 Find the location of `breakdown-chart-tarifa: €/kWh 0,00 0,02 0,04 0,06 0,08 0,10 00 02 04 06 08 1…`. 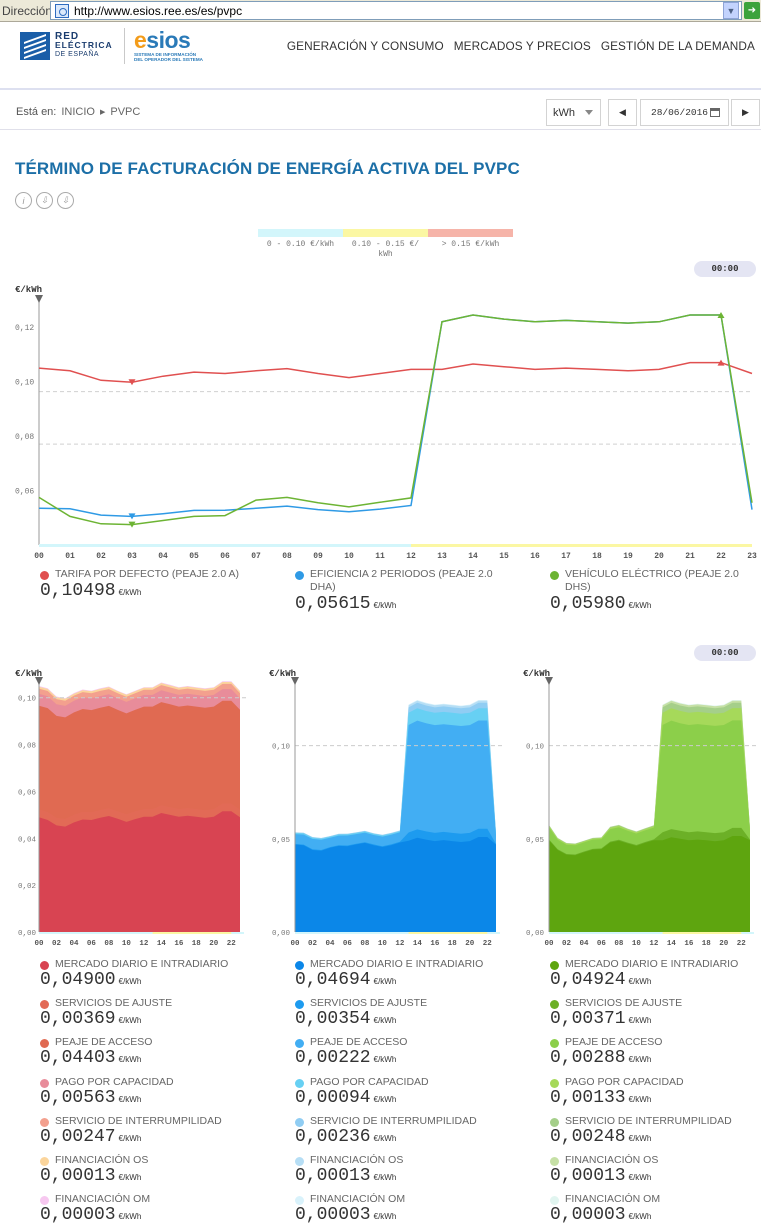

breakdown-chart-tarifa: €/kWh 0,00 0,02 0,04 0,06 0,08 0,10 00 02 04 06 08 1… is located at coordinates (127, 807).